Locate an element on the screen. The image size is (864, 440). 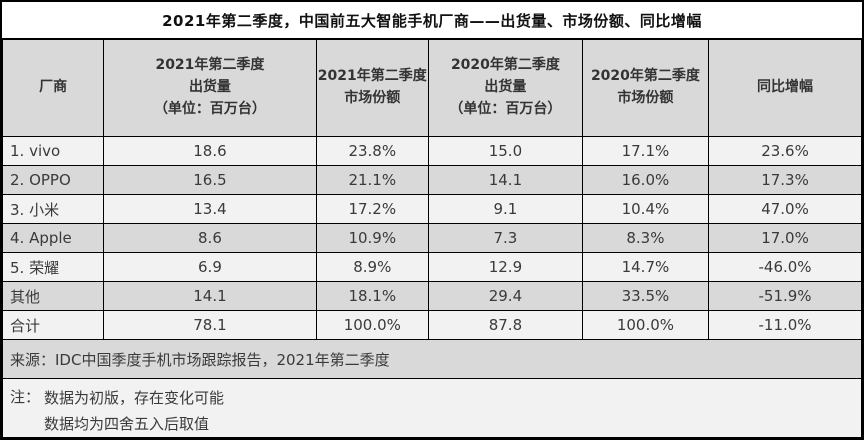
table-row-vivo: 1. vivo 18.6 23.8% 15.0 17.1% 23.6% is located at coordinates (431, 151).